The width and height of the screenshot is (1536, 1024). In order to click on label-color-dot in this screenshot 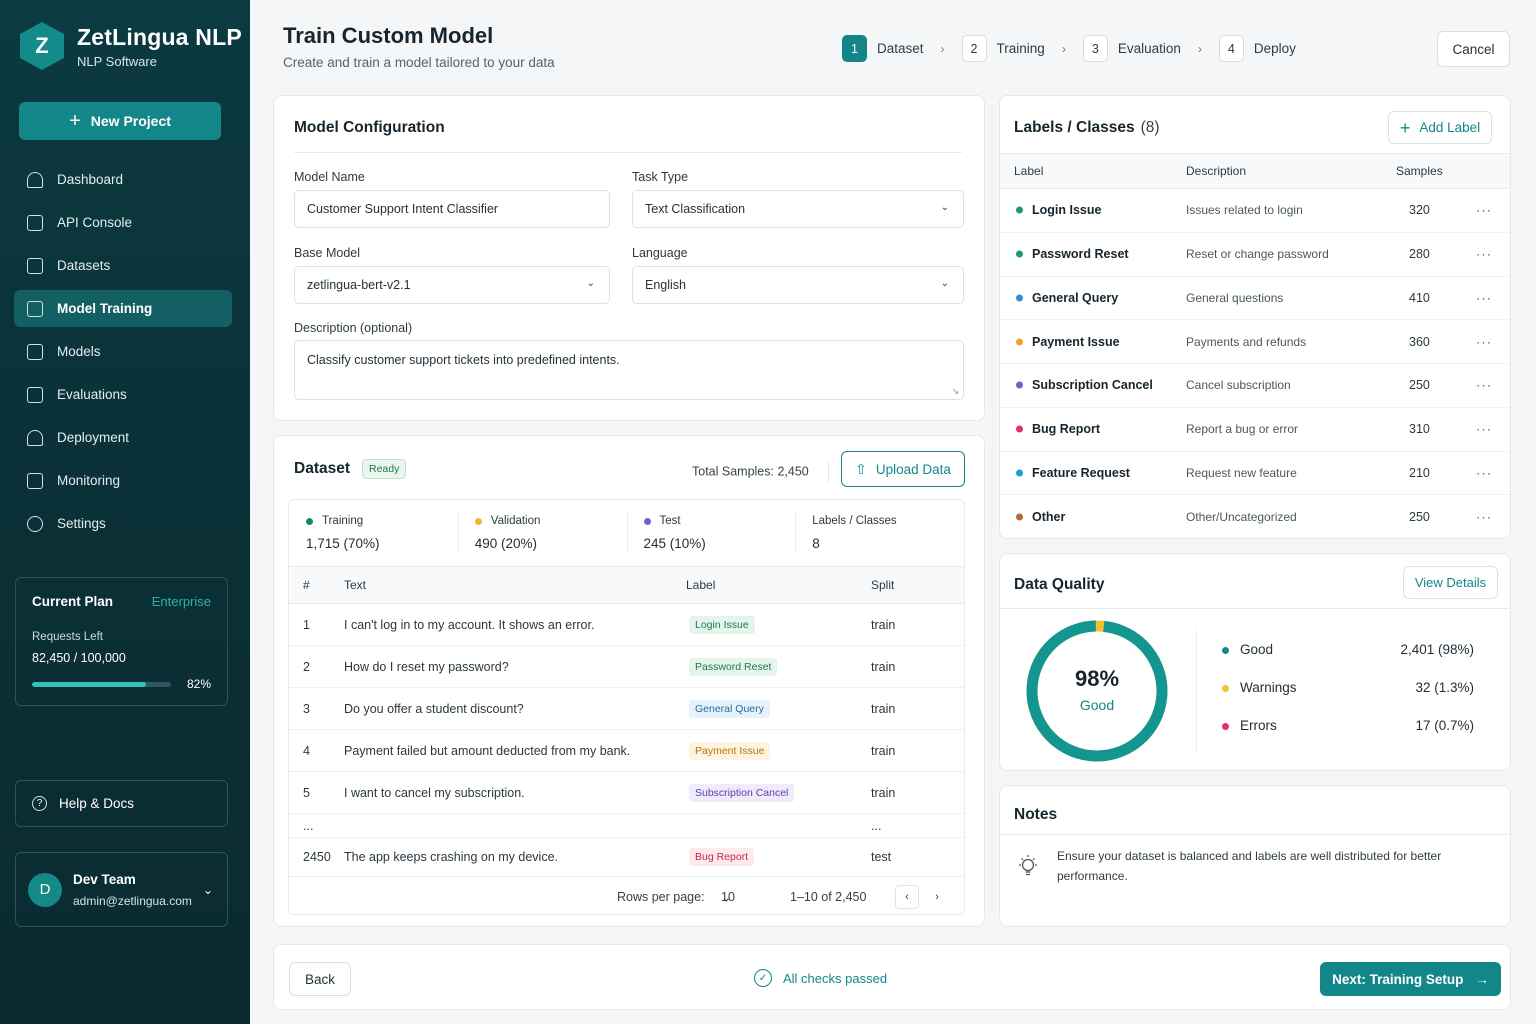, I will do `click(1019, 473)`.